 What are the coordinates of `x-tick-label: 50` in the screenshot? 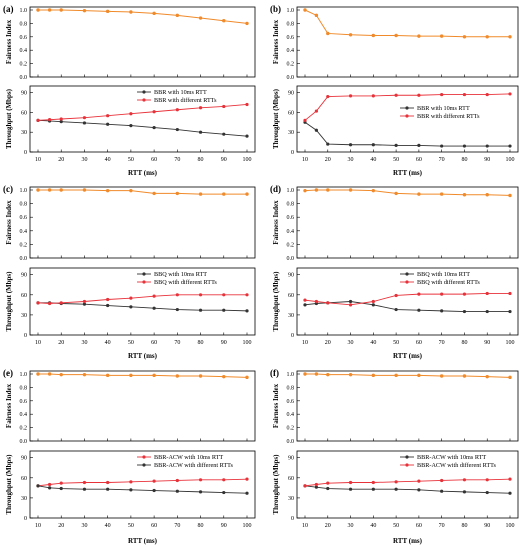 It's located at (131, 160).